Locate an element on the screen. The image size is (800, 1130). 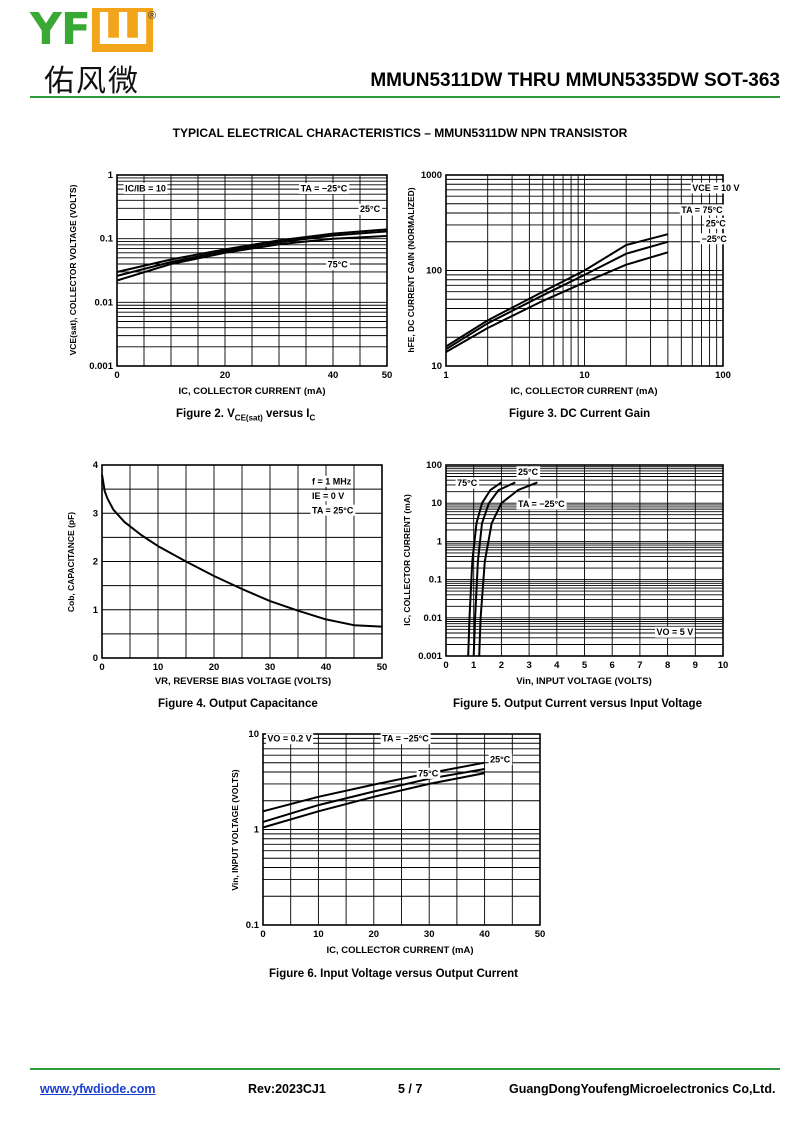
fig3-xtick-label: 1 is located at coordinates (446, 375).